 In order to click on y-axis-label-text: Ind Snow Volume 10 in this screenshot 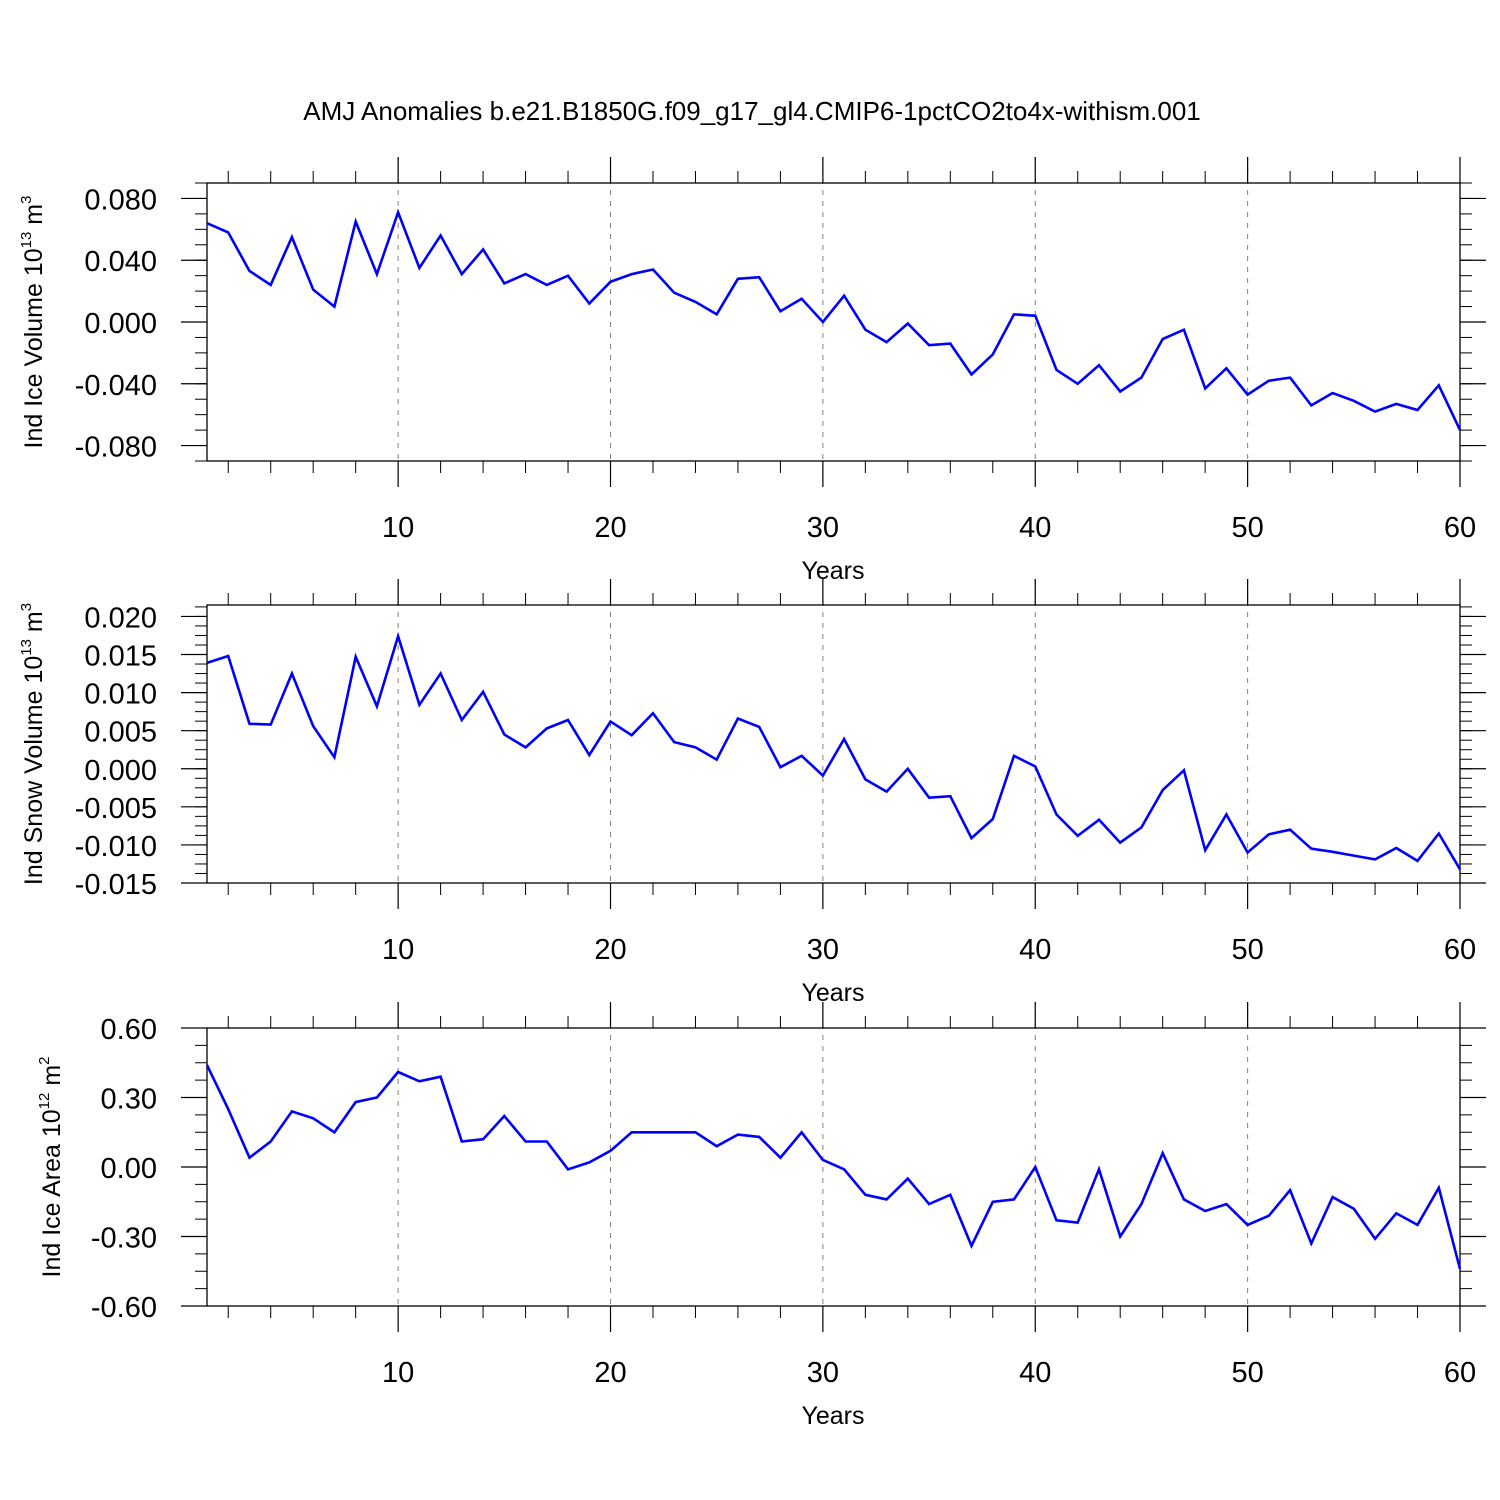, I will do `click(34, 770)`.